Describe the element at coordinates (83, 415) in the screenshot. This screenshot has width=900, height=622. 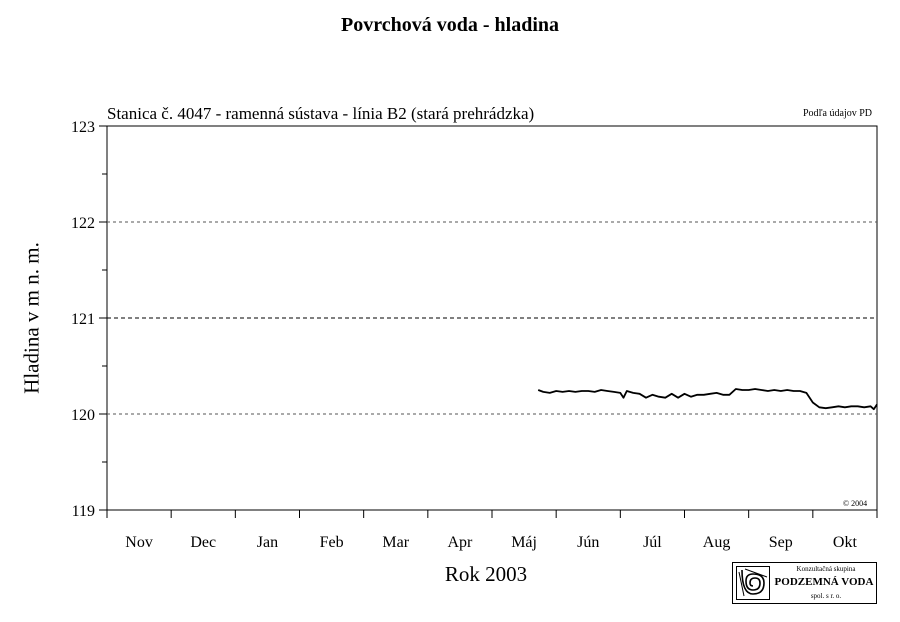
I see `y-tick-label: 120` at that location.